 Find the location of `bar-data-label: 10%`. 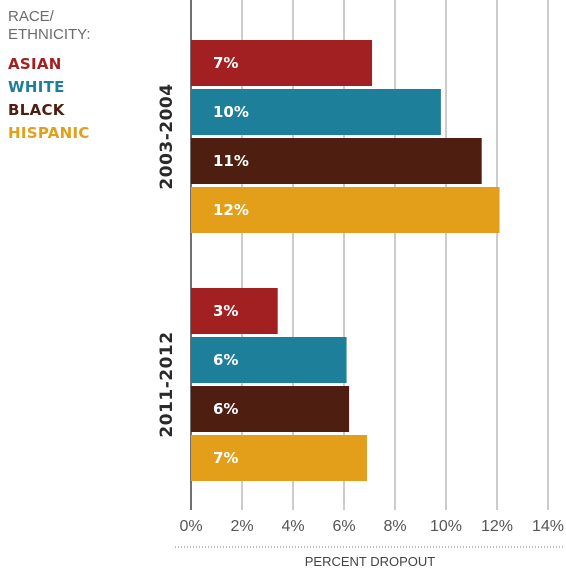

bar-data-label: 10% is located at coordinates (231, 112).